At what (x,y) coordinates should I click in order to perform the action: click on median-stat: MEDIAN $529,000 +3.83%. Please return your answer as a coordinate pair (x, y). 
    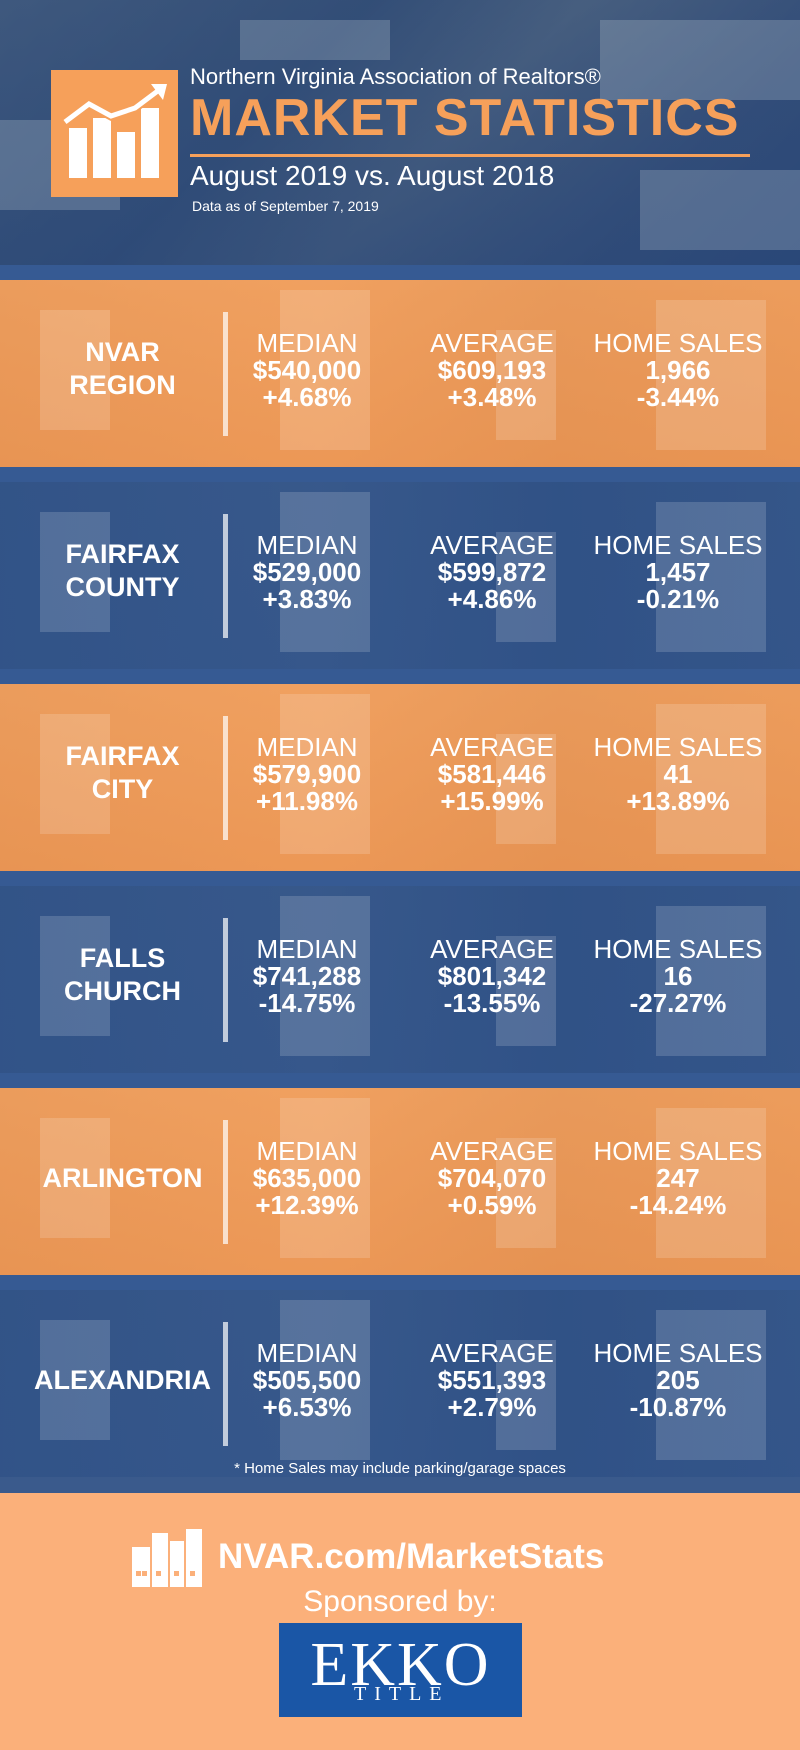
    Looking at the image, I should click on (307, 572).